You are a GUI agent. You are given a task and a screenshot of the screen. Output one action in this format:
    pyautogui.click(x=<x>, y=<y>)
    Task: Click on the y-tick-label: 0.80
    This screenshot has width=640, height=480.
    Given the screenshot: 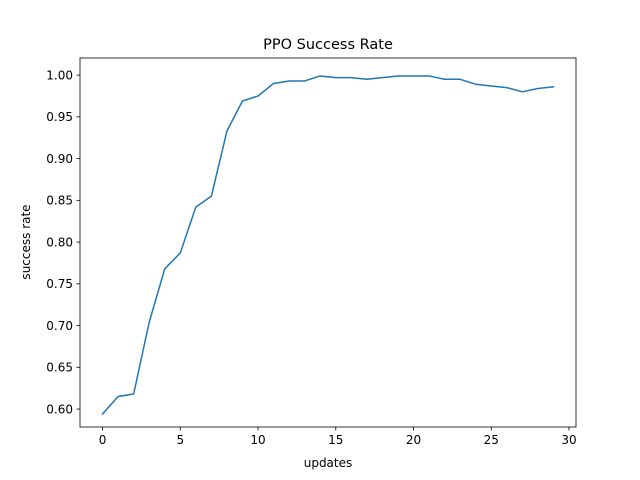 What is the action you would take?
    pyautogui.click(x=59, y=242)
    